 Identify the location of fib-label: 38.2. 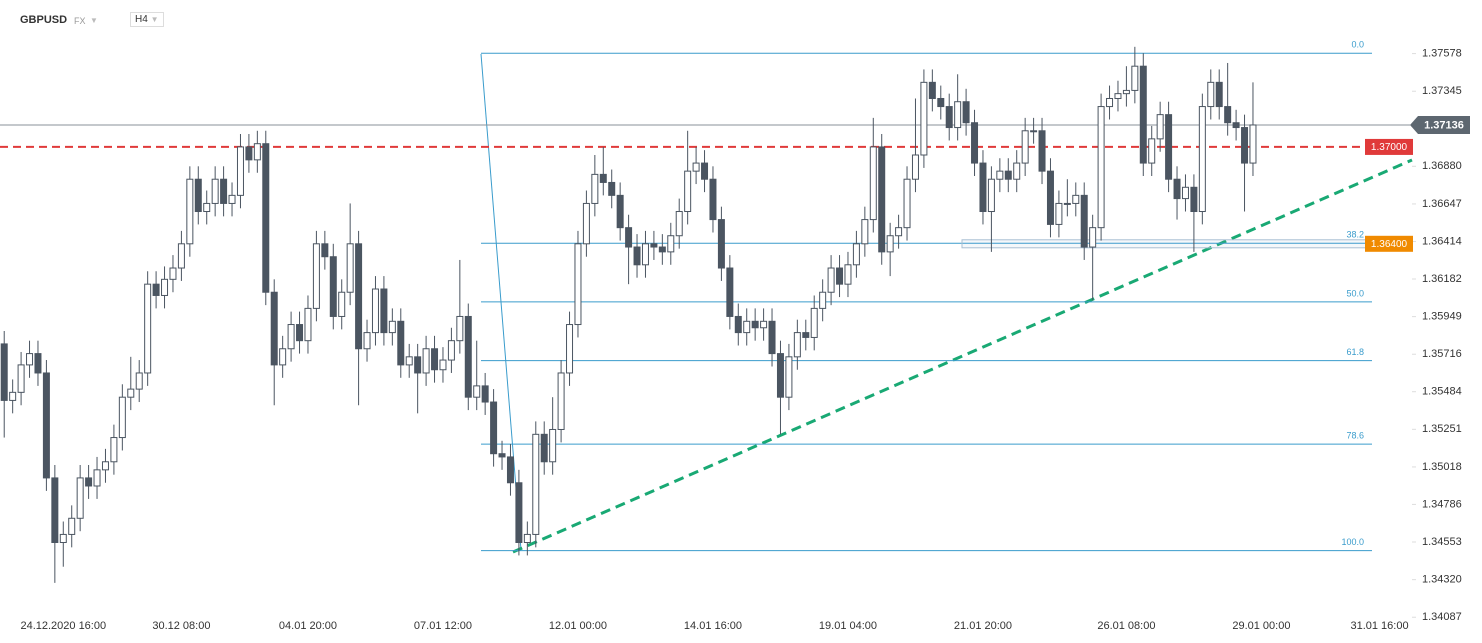
(1355, 235).